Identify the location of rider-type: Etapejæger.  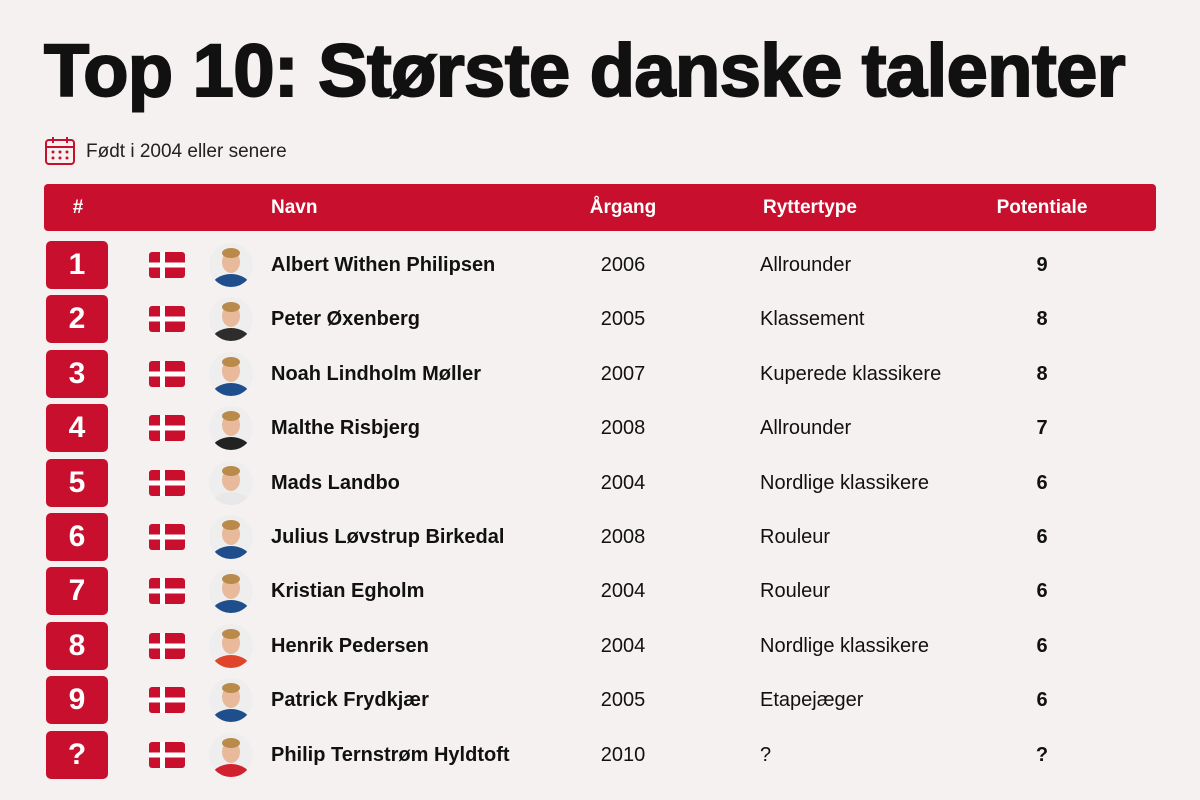
(812, 700).